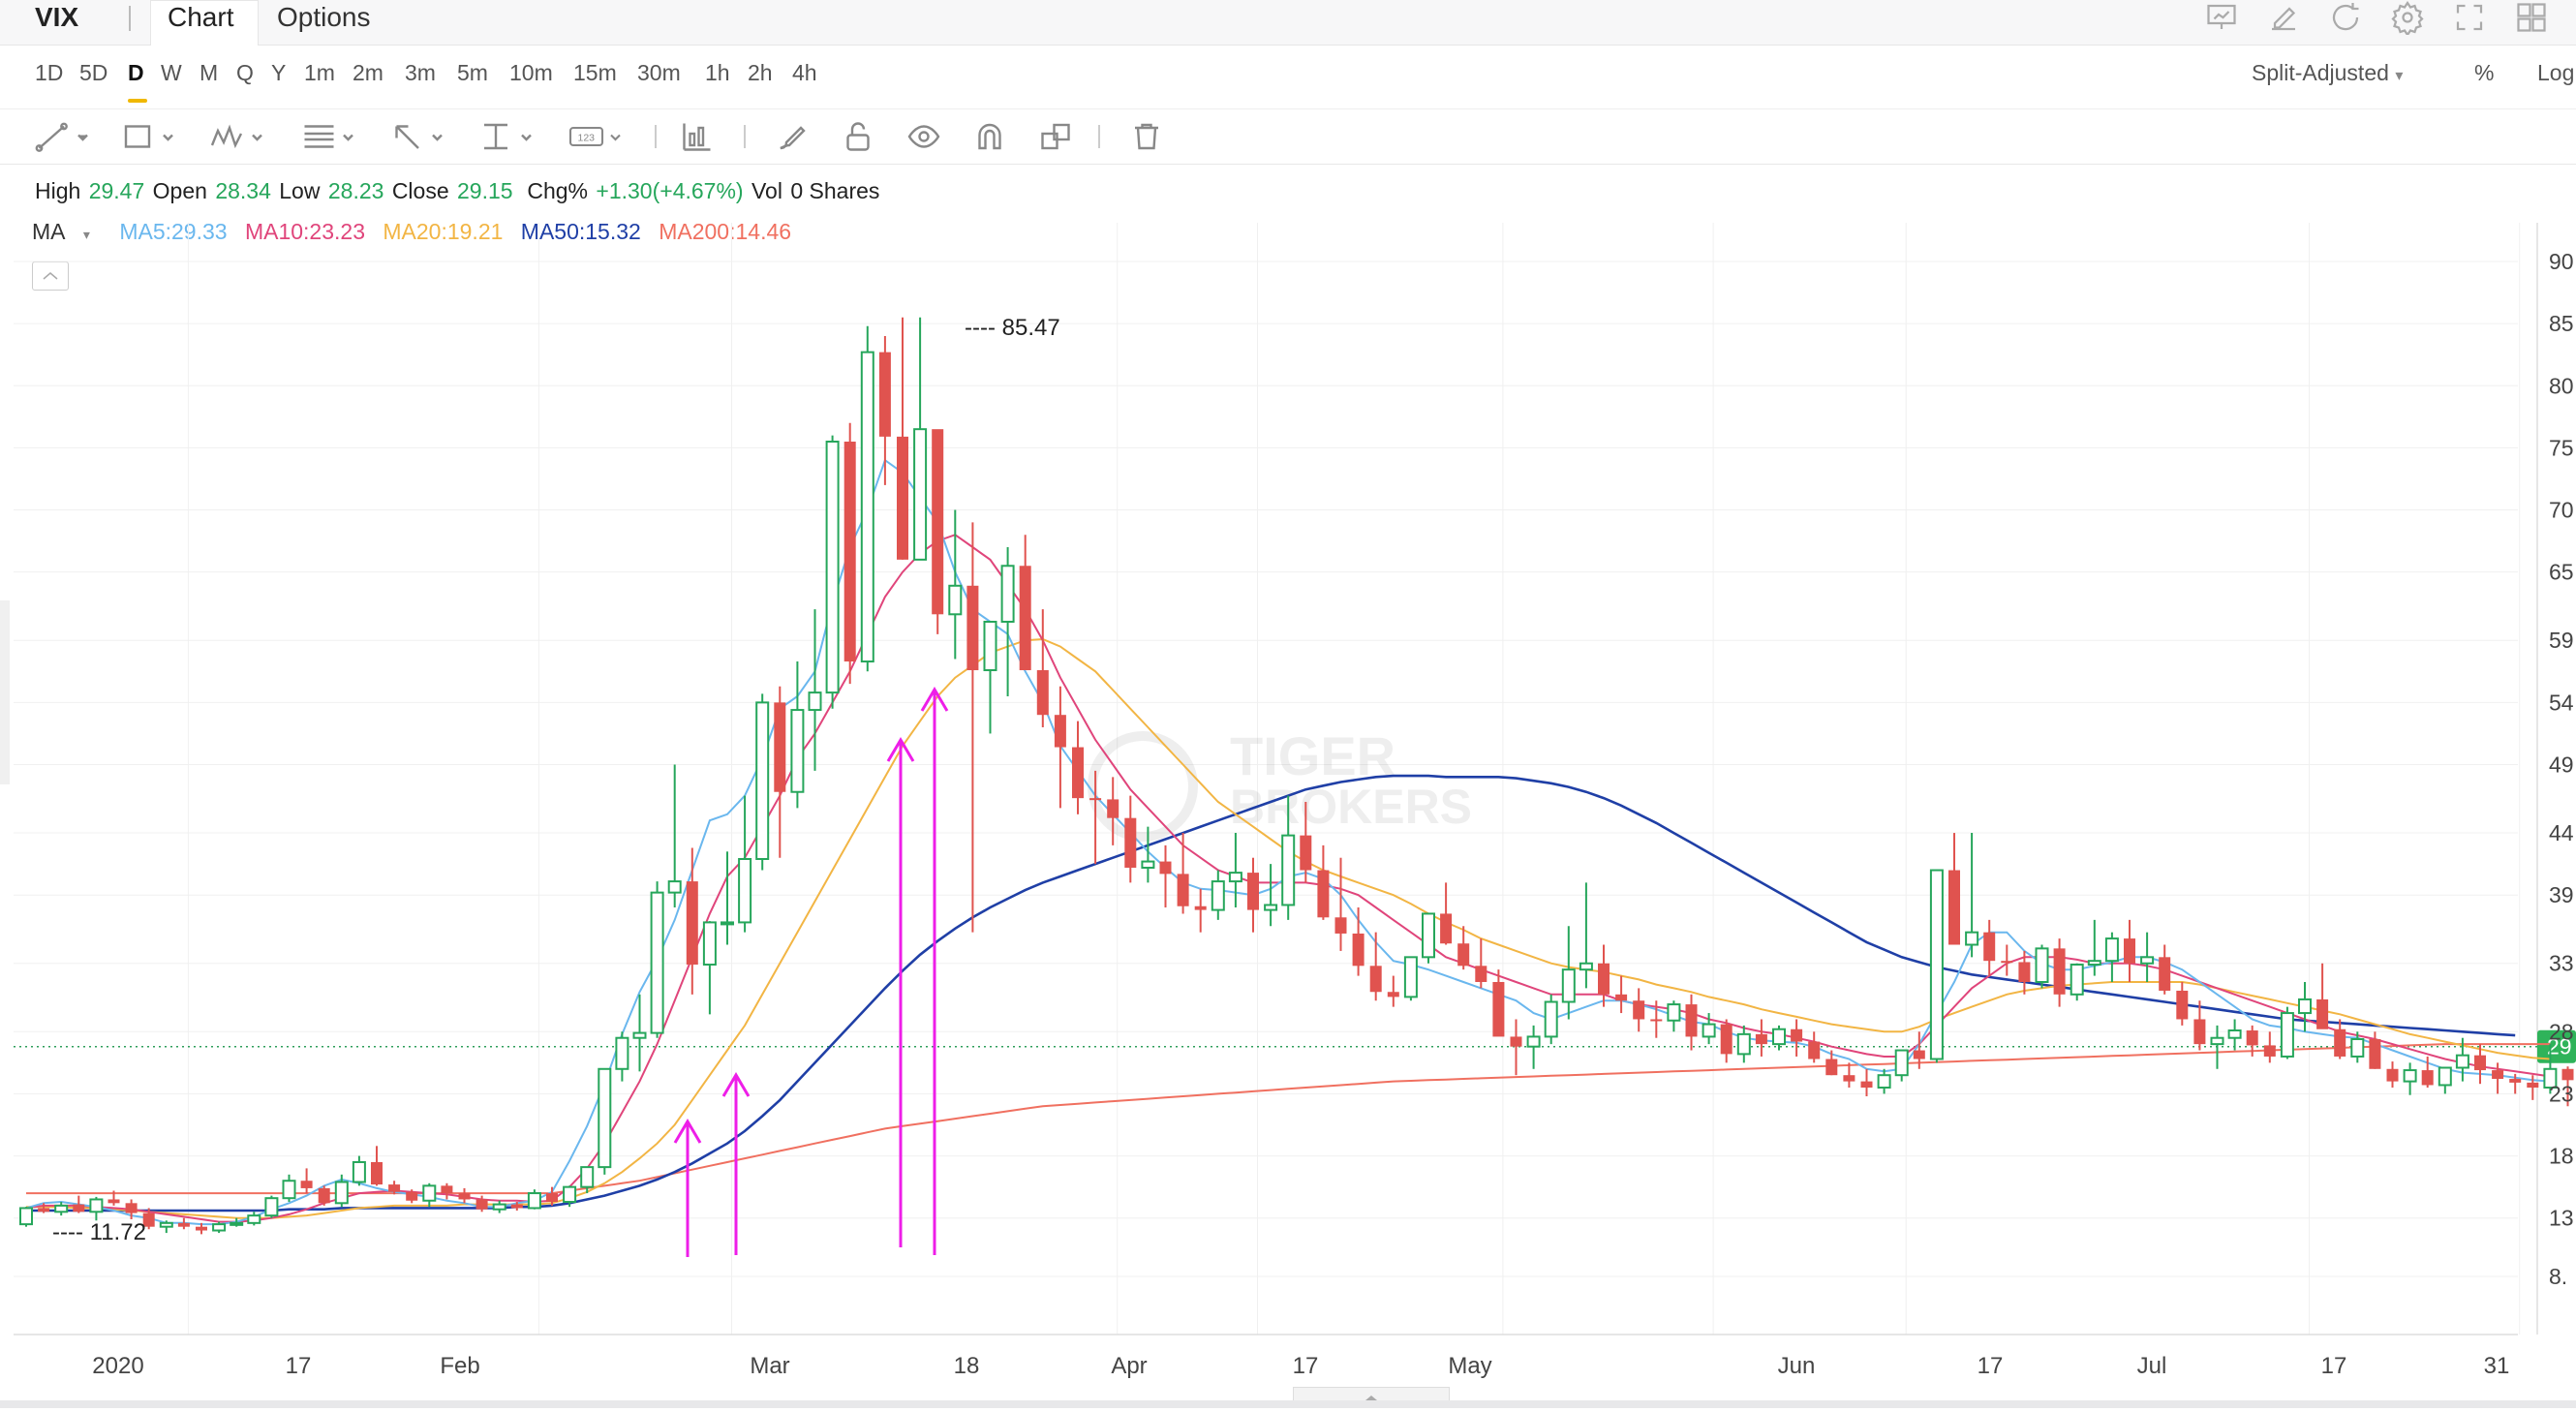  I want to click on presentation-icon, so click(2221, 17).